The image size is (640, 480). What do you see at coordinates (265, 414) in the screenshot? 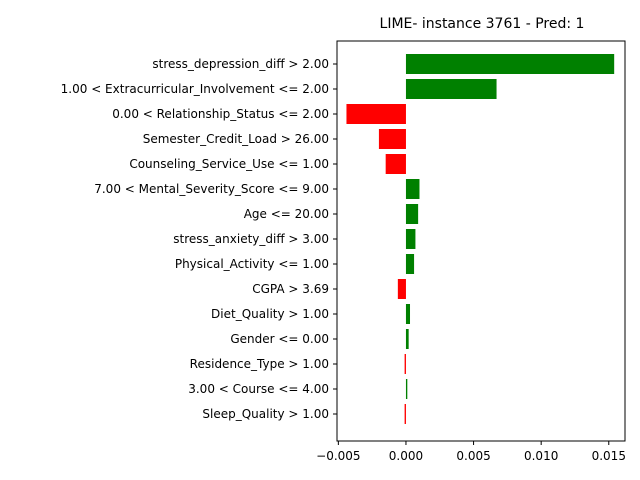
I see `y-tick-label: Sleep_Quality > 1.00` at bounding box center [265, 414].